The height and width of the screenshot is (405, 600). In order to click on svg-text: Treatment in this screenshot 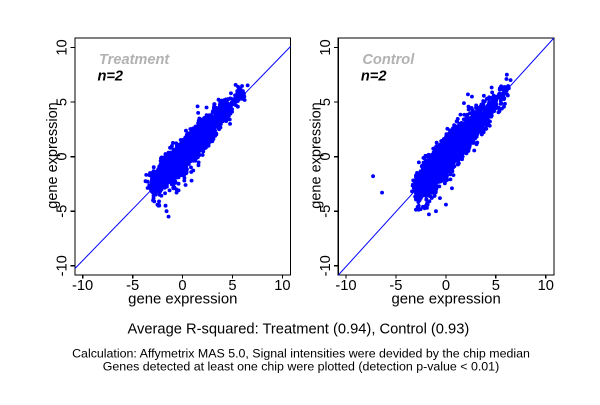, I will do `click(134, 60)`.